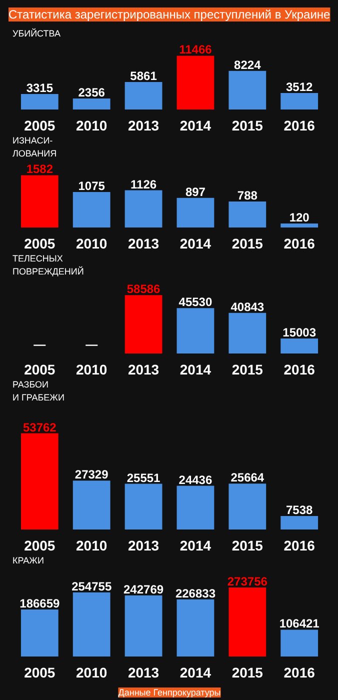 The height and width of the screenshot is (700, 338). Describe the element at coordinates (143, 477) in the screenshot. I see `data-label: 25551` at that location.